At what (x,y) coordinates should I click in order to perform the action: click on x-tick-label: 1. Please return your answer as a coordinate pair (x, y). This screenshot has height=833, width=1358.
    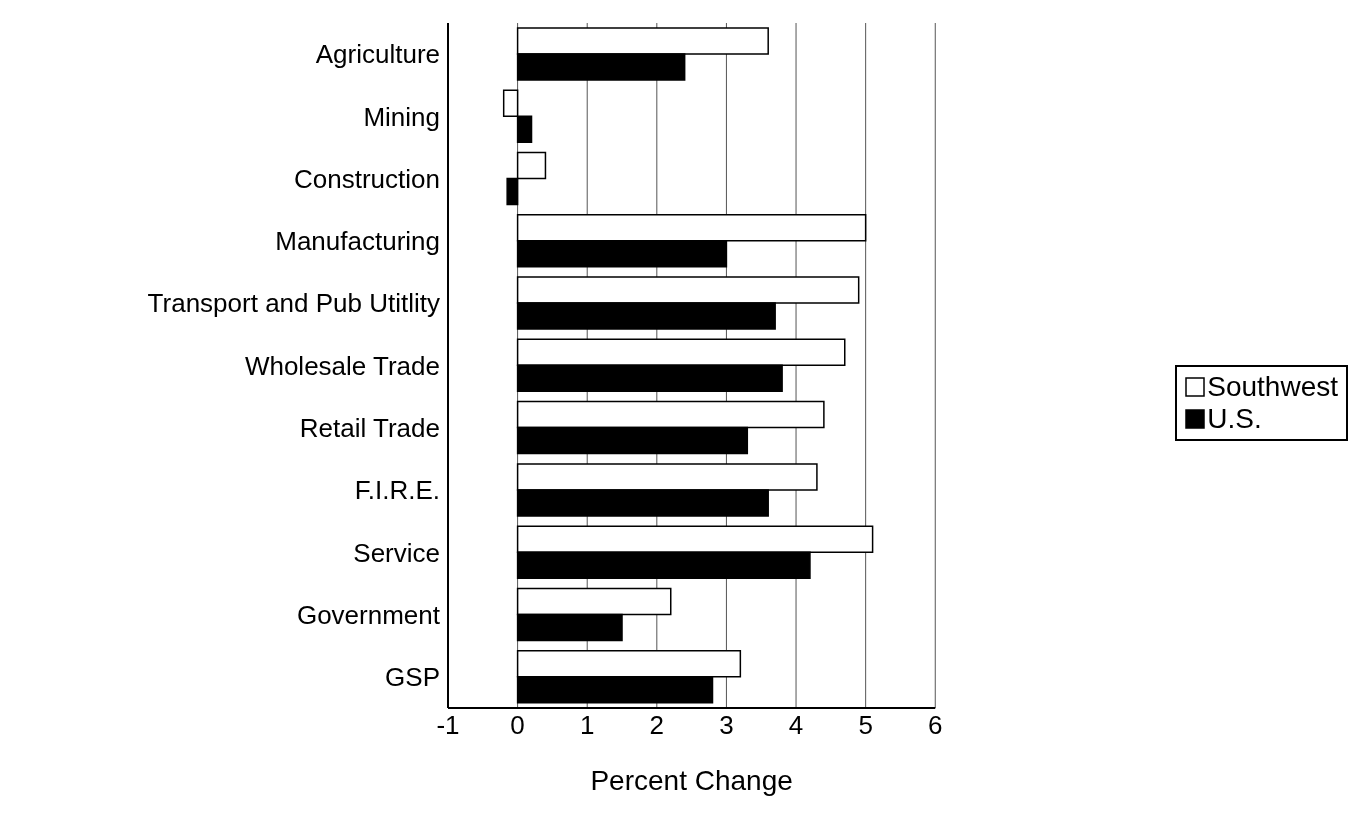
    Looking at the image, I should click on (587, 725).